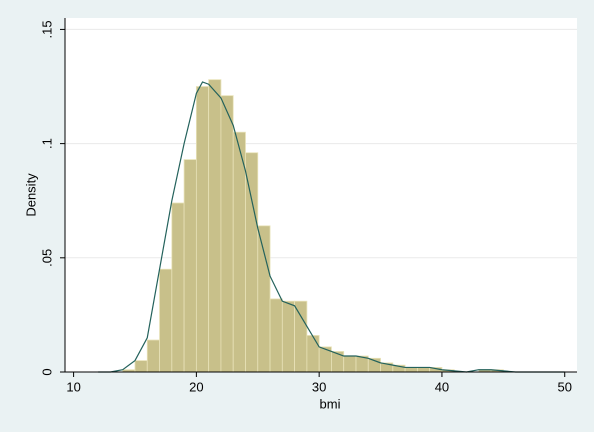  I want to click on x-tick-label: 10, so click(73, 386).